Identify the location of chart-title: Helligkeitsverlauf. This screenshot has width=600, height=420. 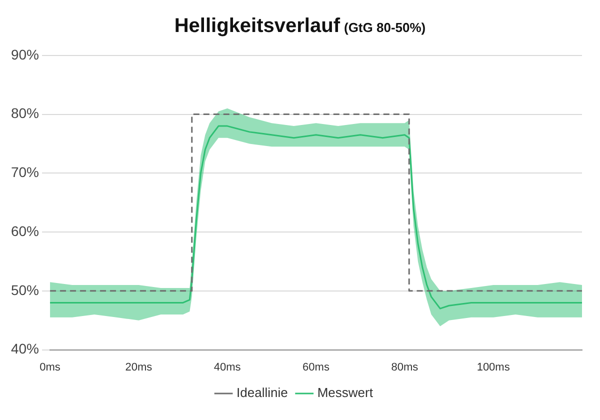
(257, 26).